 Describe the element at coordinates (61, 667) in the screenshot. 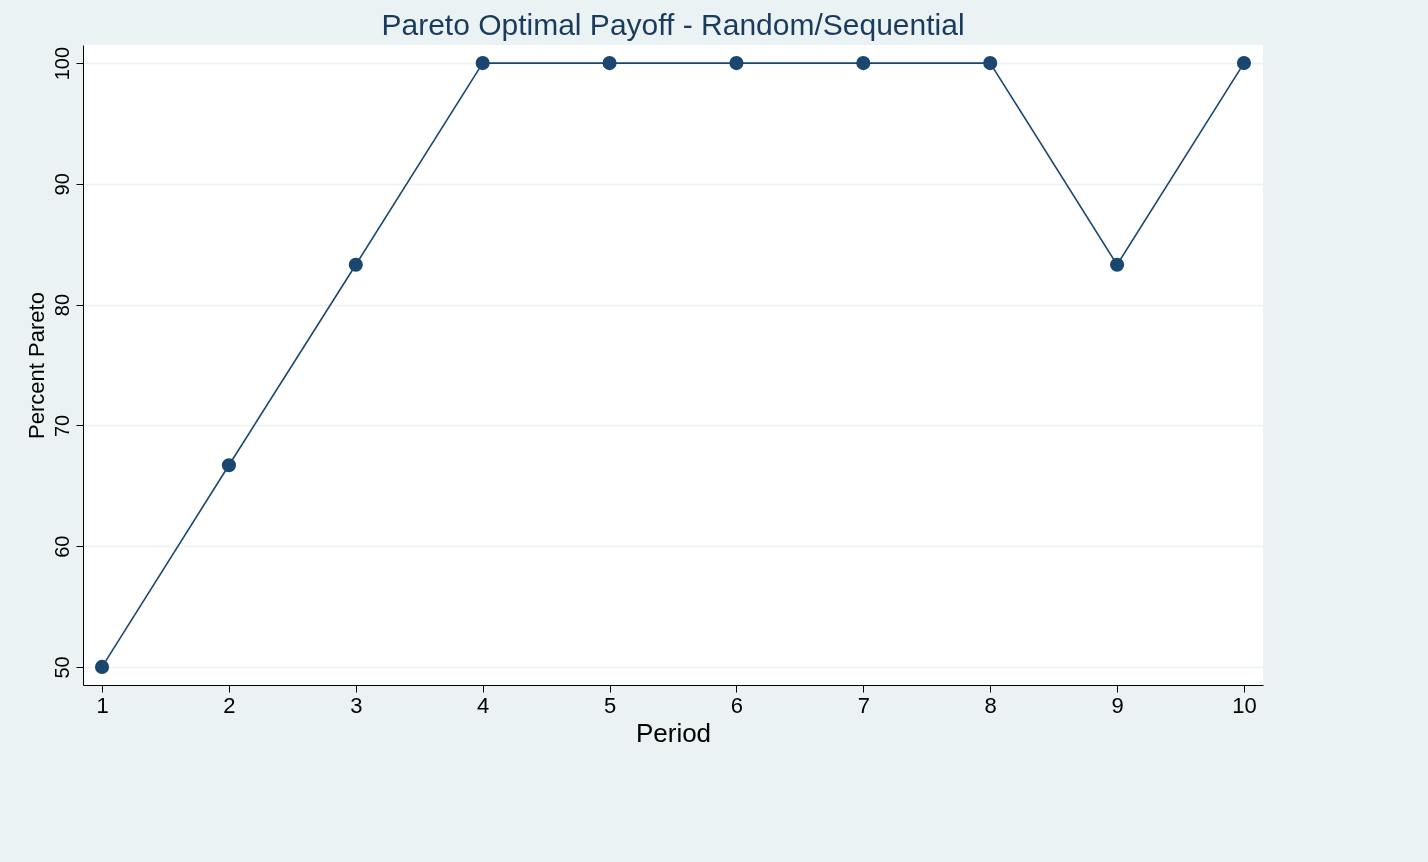

I see `y-tick-label: 50` at that location.